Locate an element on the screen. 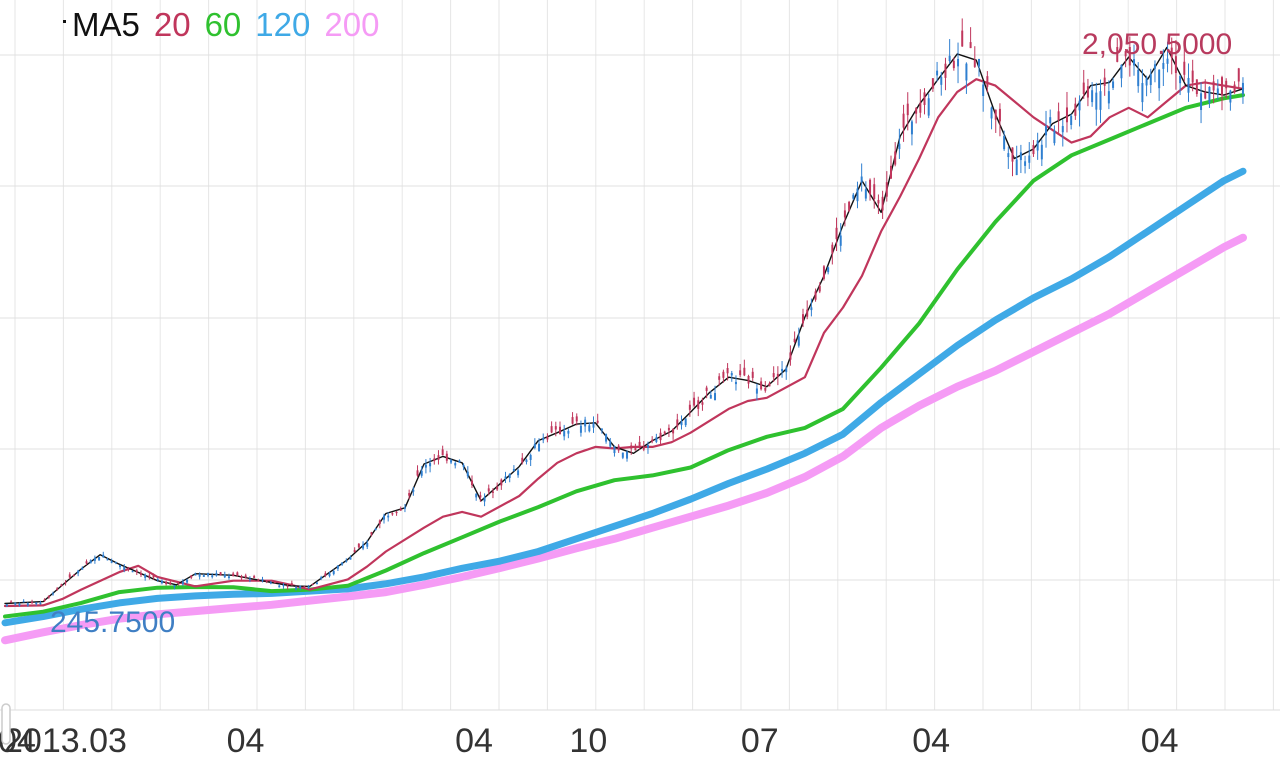  x-tick-label: 07 is located at coordinates (760, 741).